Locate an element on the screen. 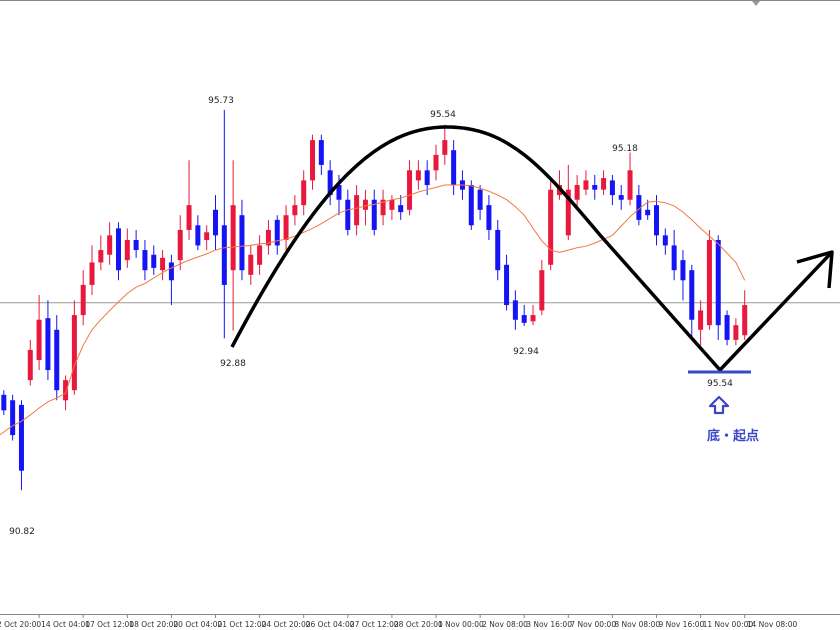 Image resolution: width=840 pixels, height=630 pixels. x-tick-label: 26 Oct 04:00 is located at coordinates (330, 624).